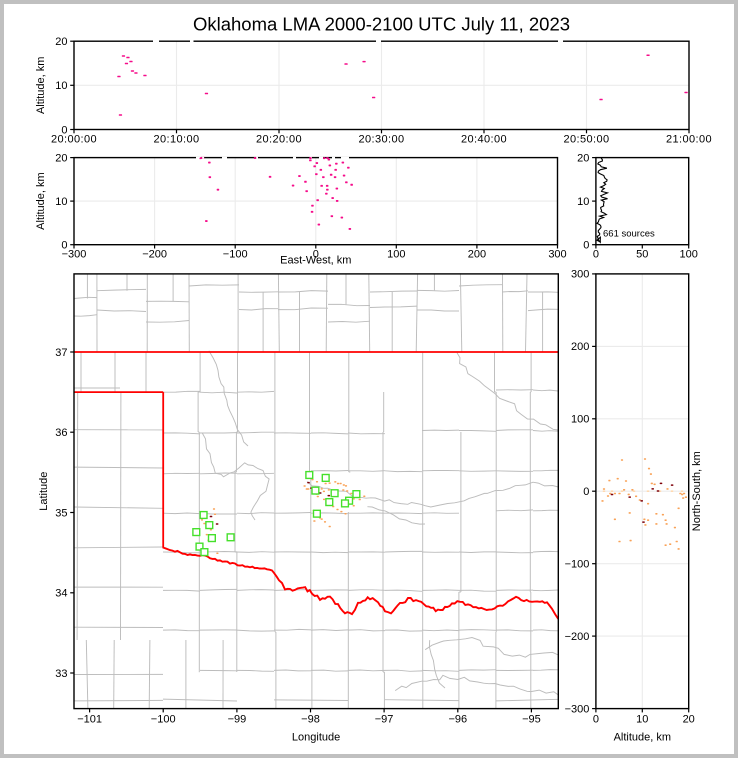 The width and height of the screenshot is (738, 758). I want to click on svg-text: 33, so click(61, 674).